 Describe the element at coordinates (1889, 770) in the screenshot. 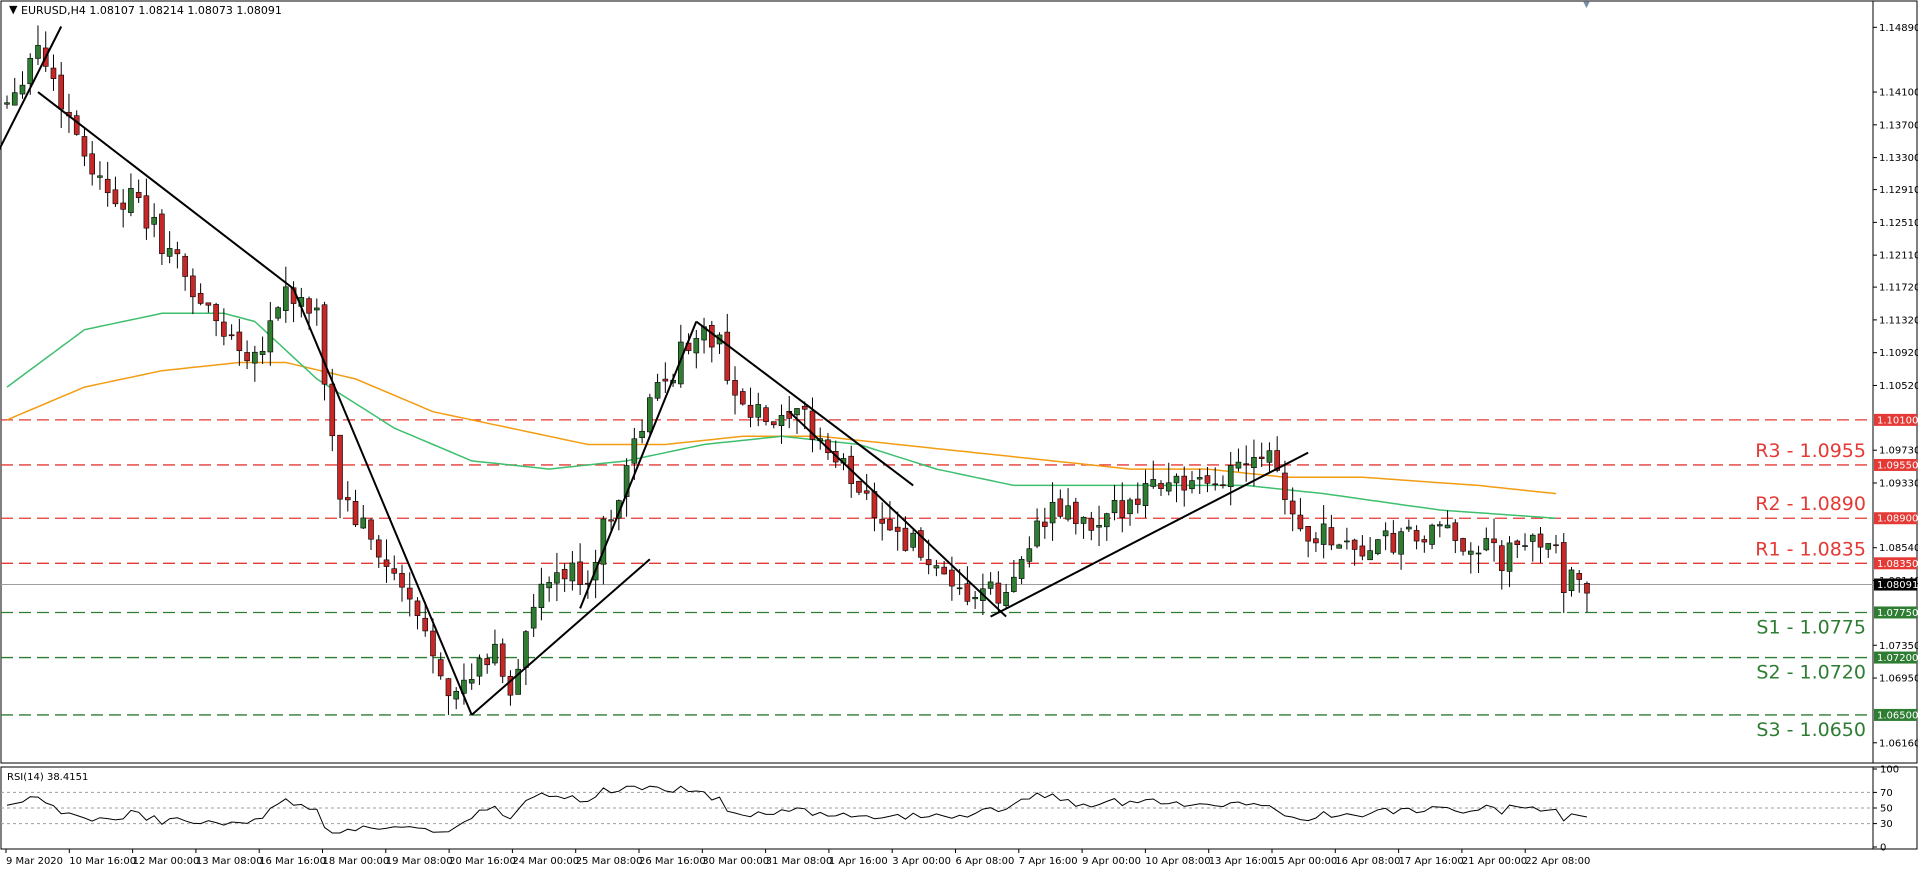

I see `rsi-tick-label: 100` at that location.